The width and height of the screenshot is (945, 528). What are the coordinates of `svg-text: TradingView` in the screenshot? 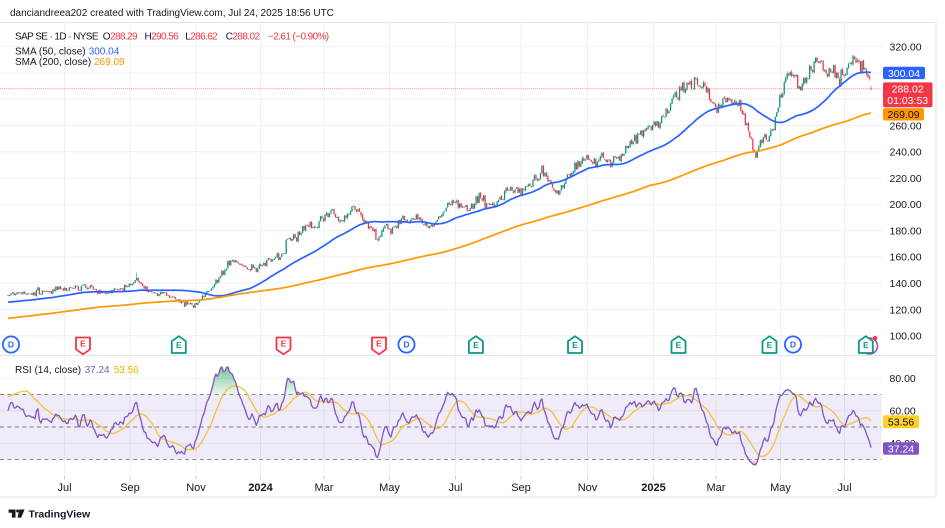 It's located at (60, 515).